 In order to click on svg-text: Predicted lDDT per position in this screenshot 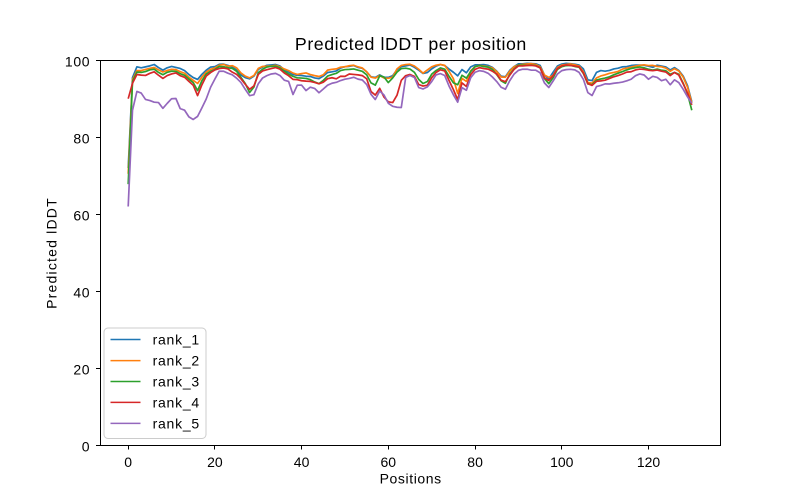, I will do `click(411, 44)`.